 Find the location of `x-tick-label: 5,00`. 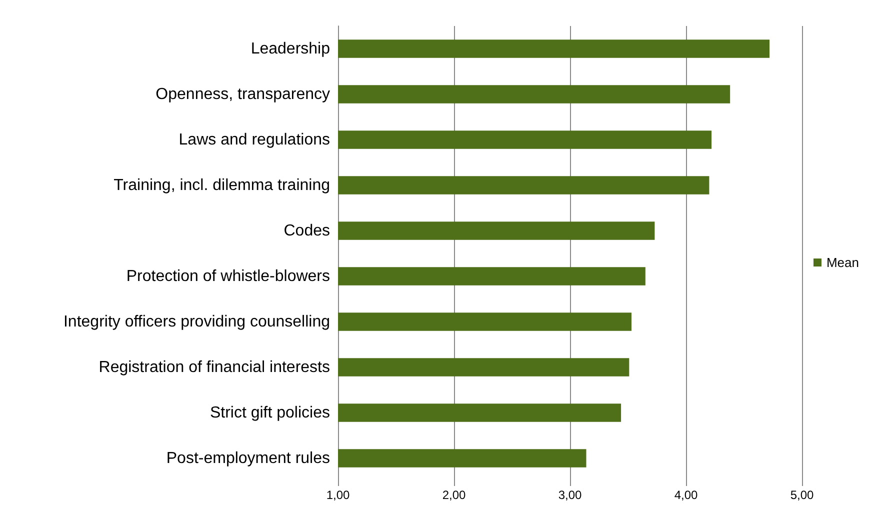

x-tick-label: 5,00 is located at coordinates (802, 495).